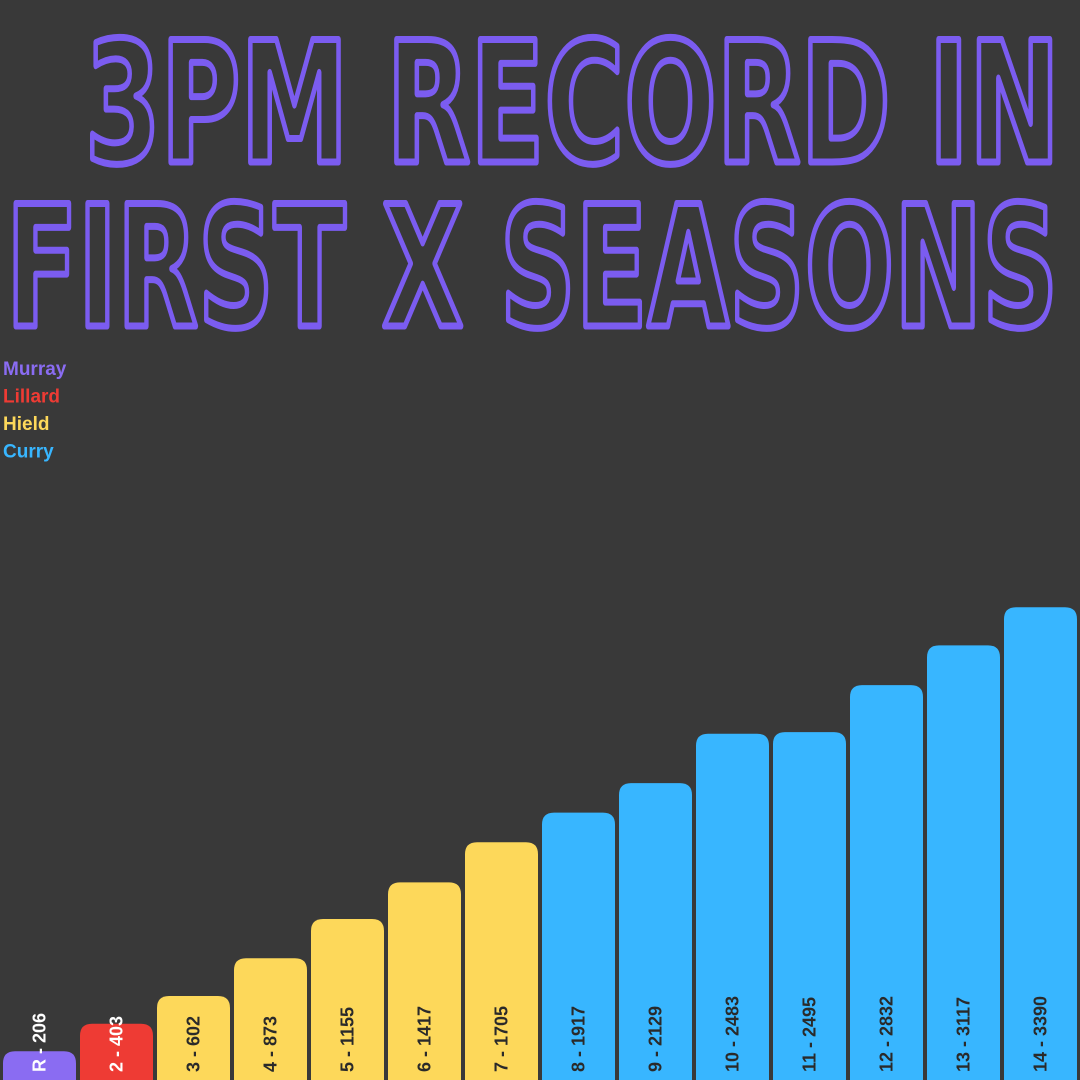  I want to click on bar-label: R - 206, so click(40, 1042).